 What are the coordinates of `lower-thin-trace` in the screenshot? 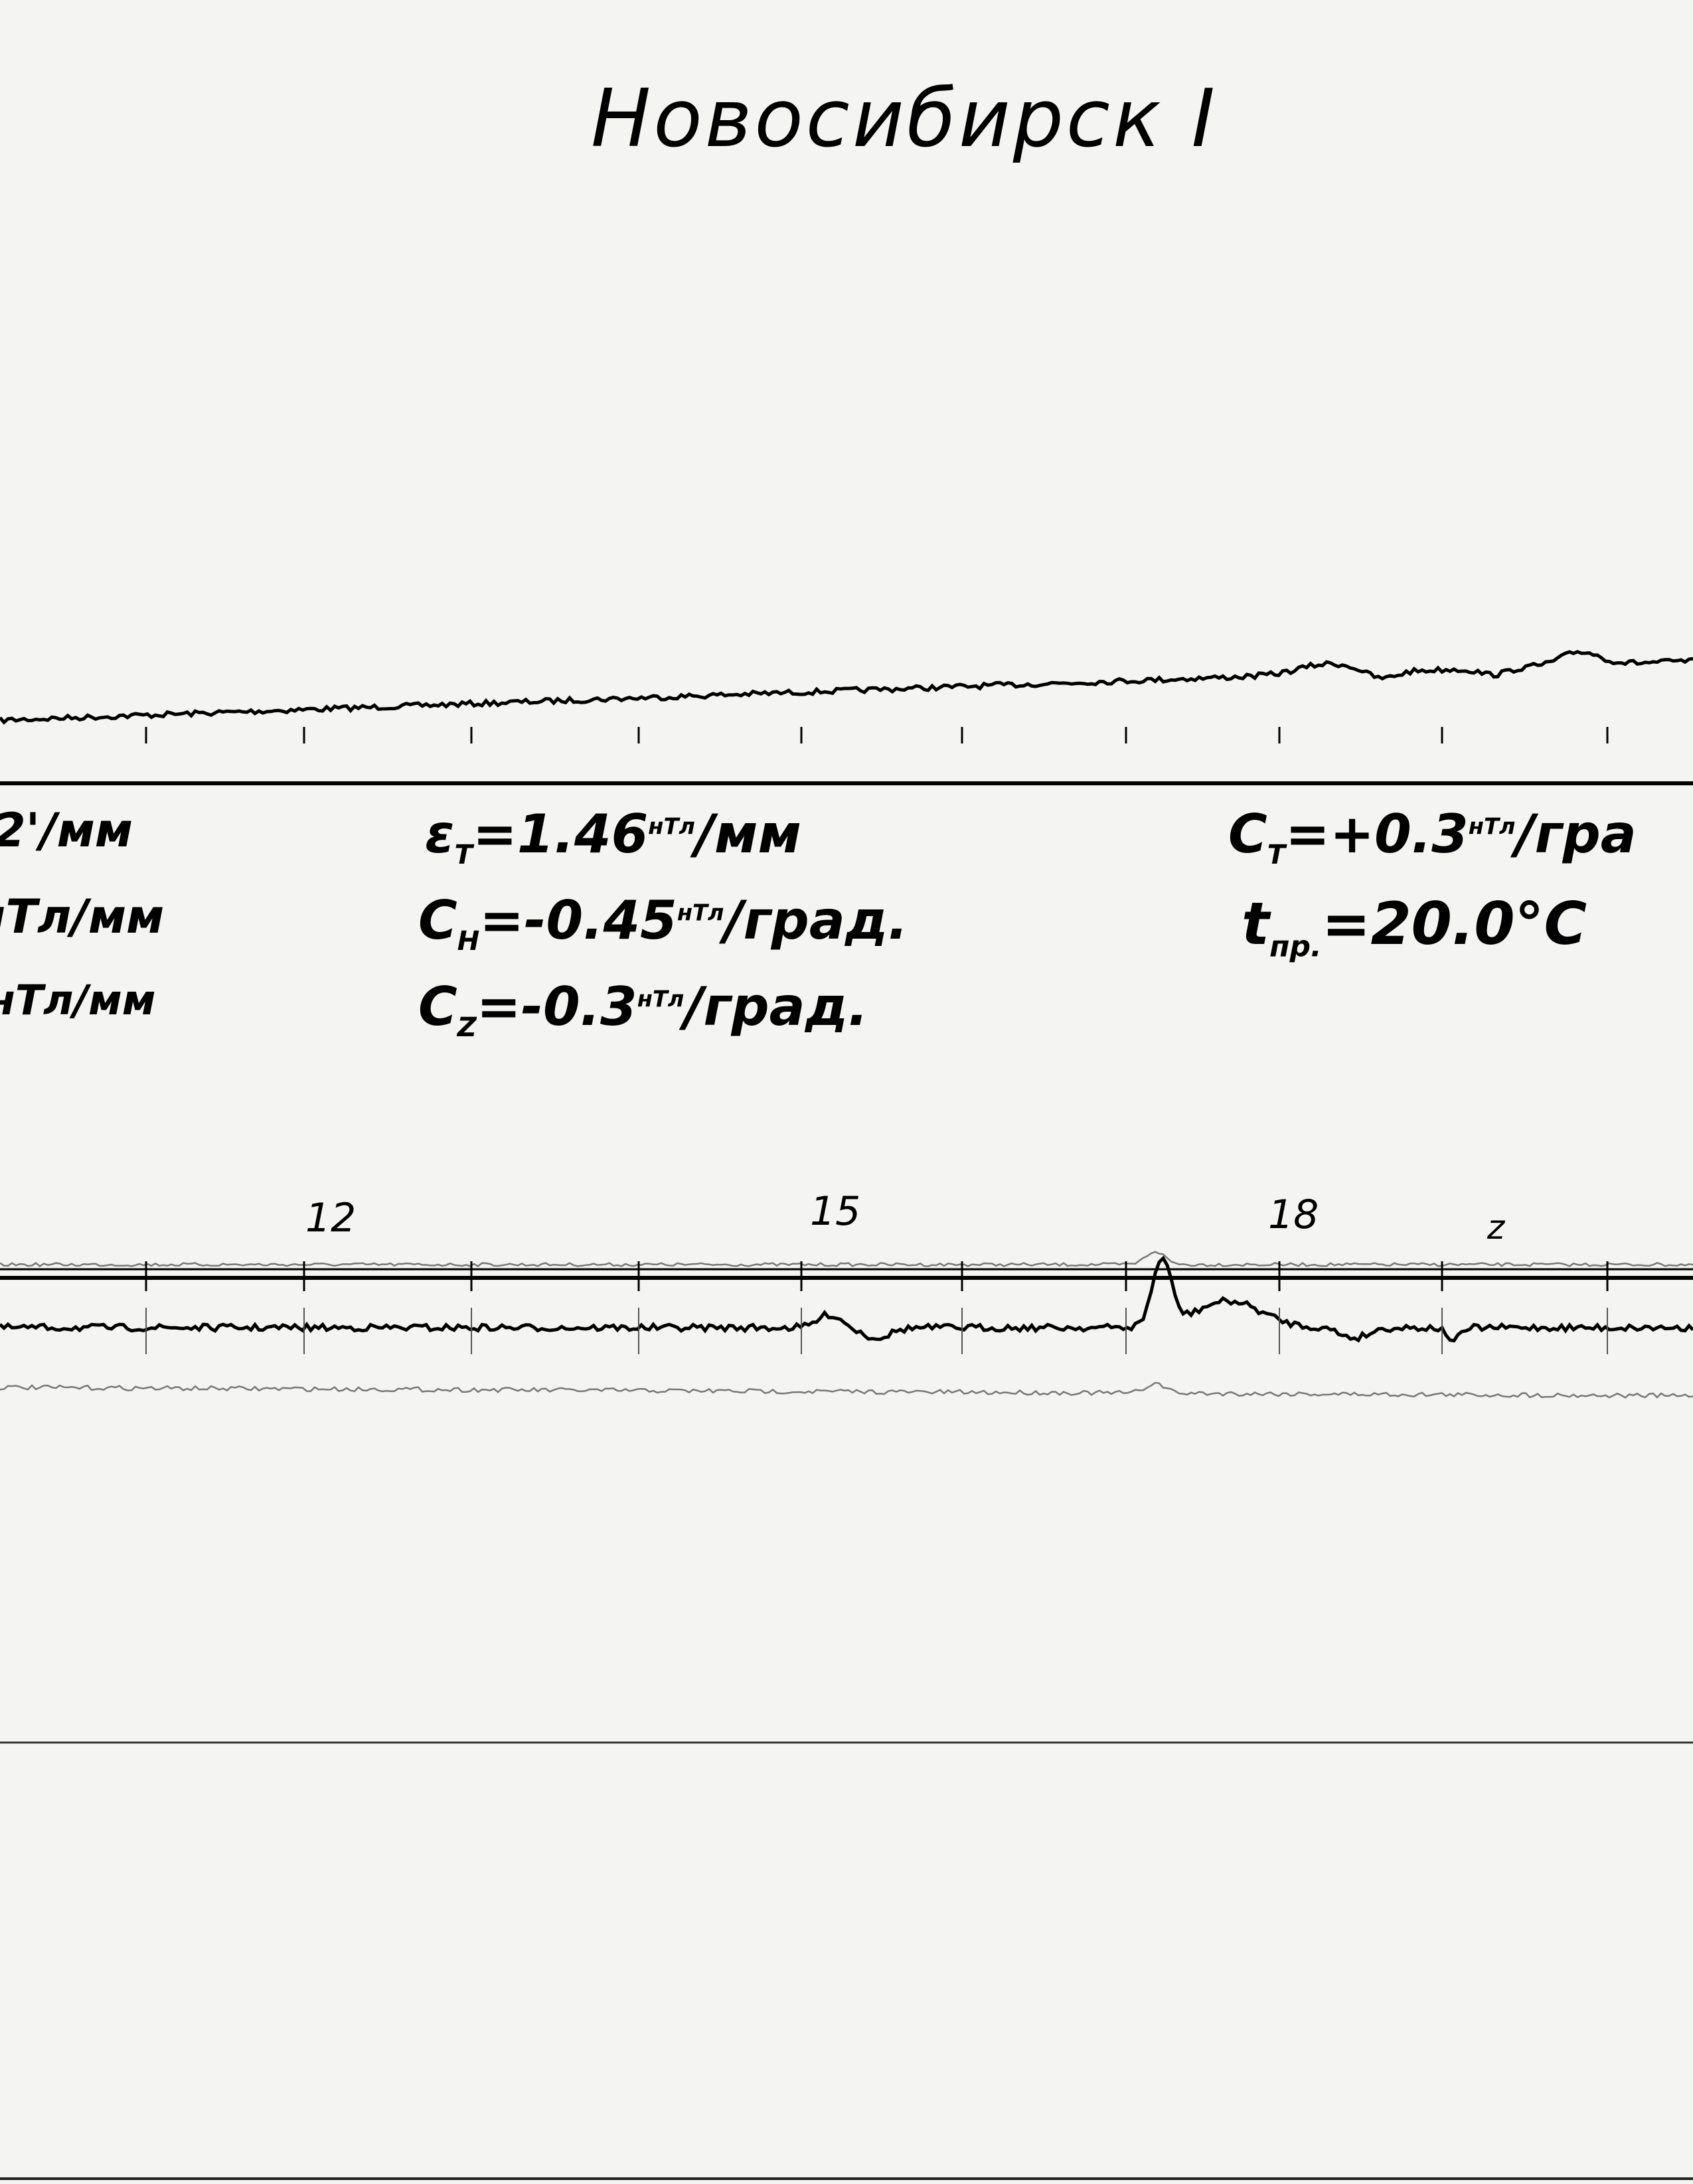 It's located at (846, 1390).